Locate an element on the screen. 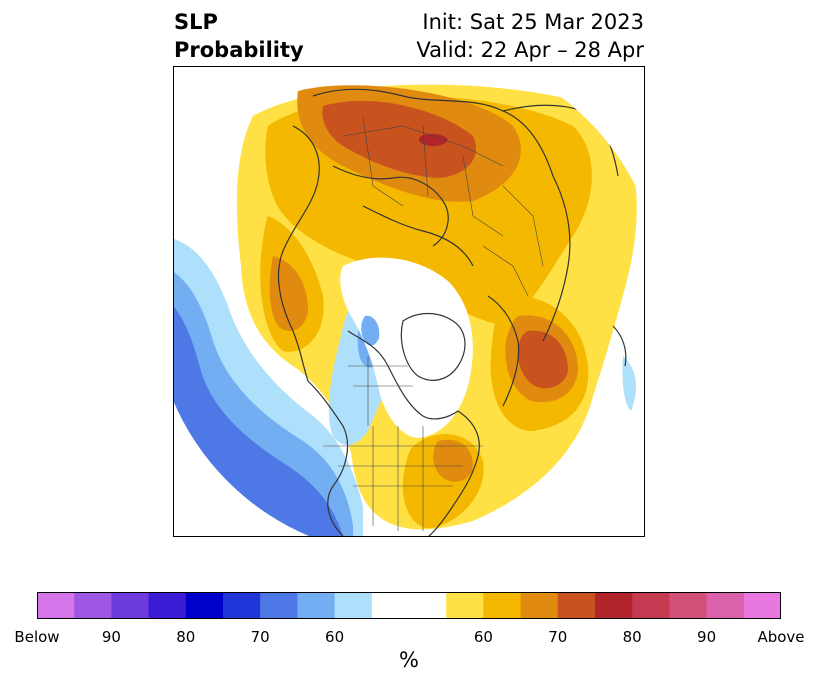 The height and width of the screenshot is (686, 819). colorbar-tick-label: Above is located at coordinates (781, 637).